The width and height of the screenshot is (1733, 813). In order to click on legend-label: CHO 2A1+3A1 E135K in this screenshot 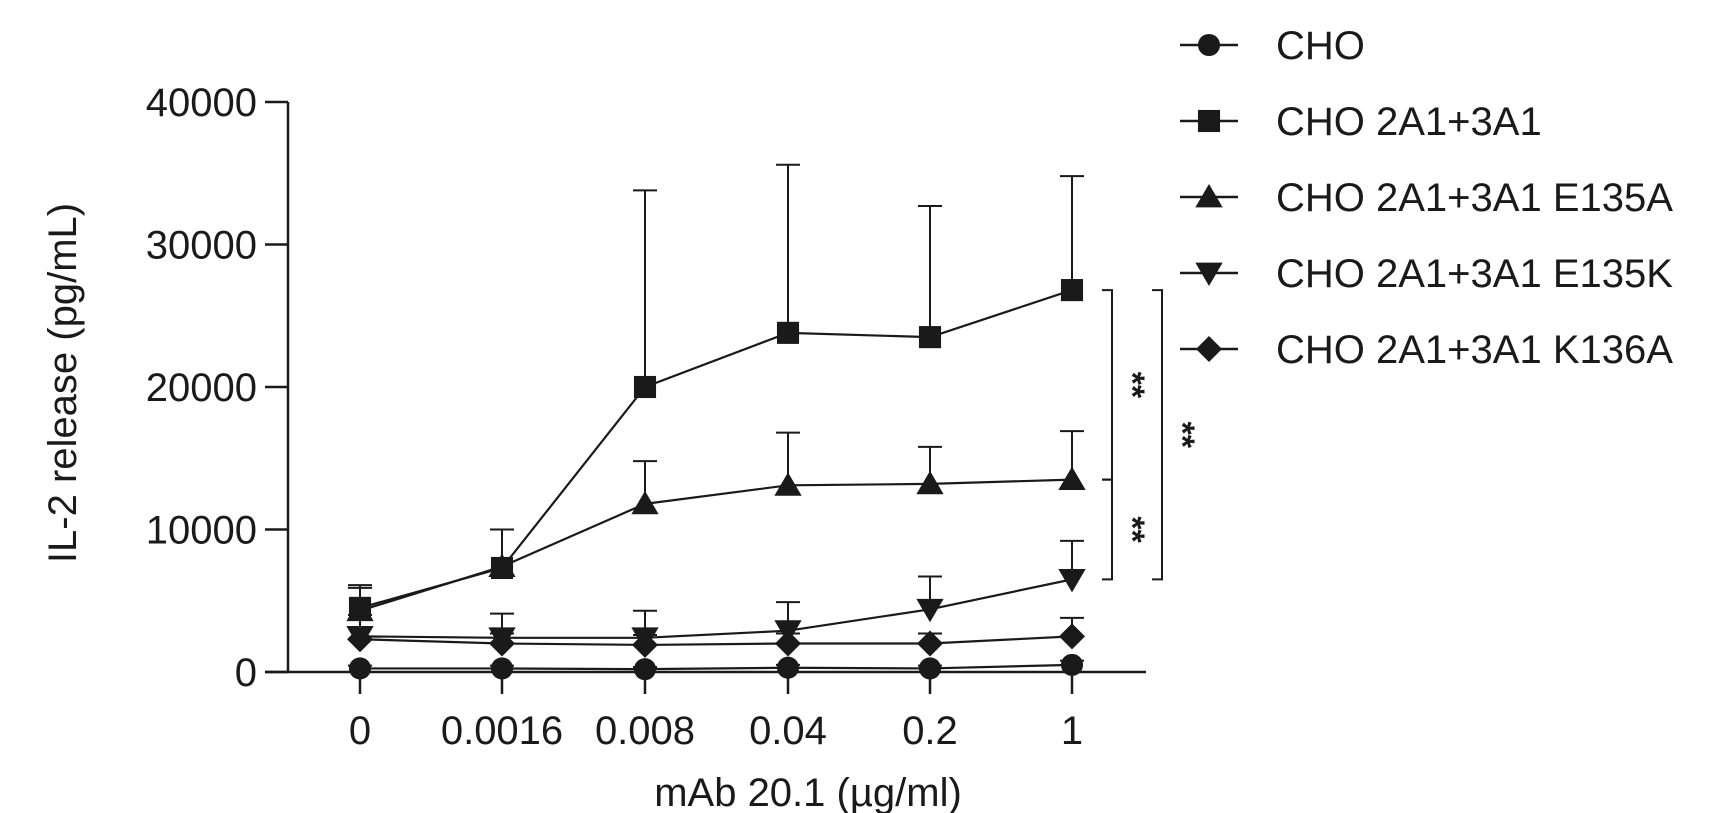, I will do `click(1474, 274)`.